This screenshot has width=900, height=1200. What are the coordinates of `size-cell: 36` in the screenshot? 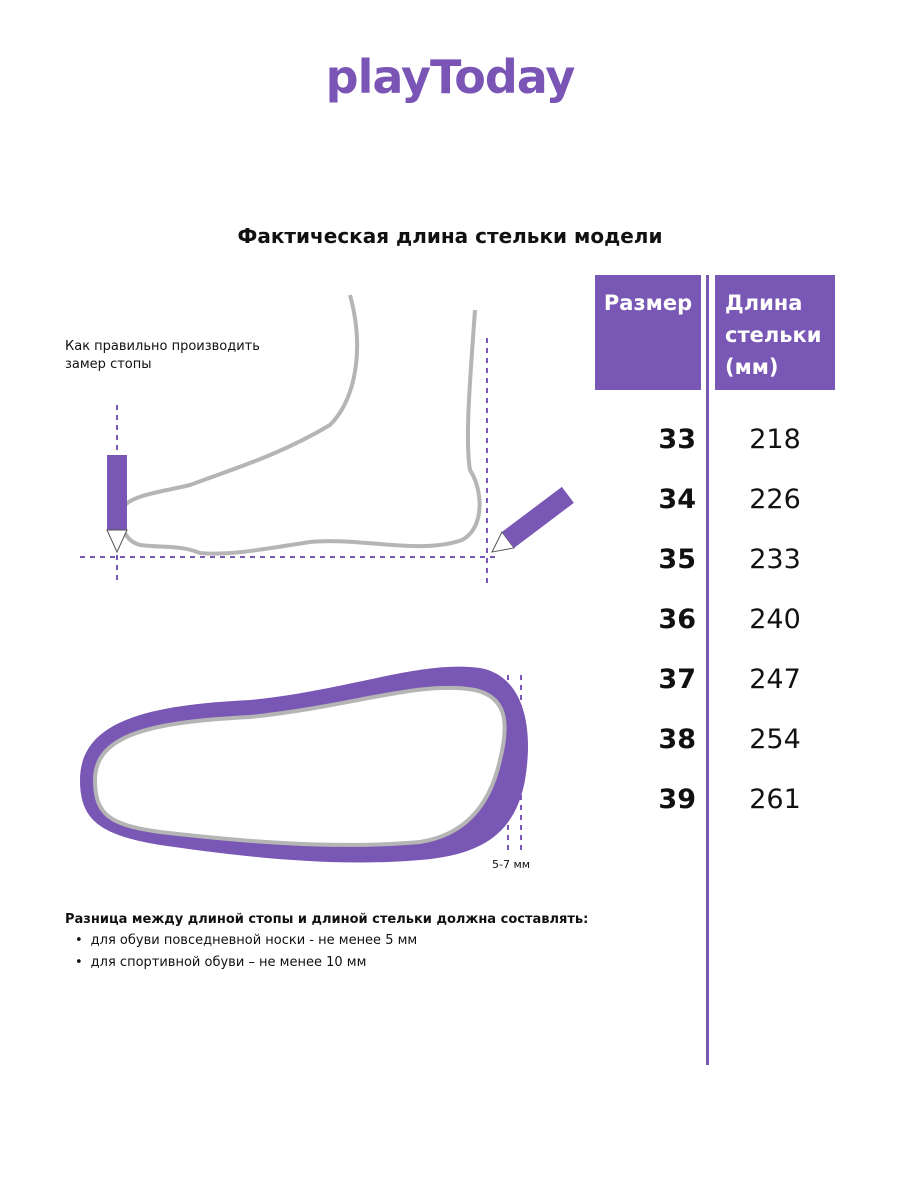 It's located at (677, 619).